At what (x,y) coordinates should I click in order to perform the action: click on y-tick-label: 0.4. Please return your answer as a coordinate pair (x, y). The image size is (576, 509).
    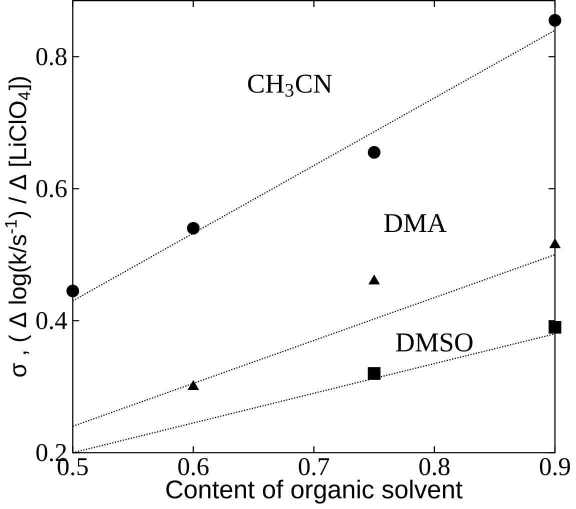
    Looking at the image, I should click on (52, 321).